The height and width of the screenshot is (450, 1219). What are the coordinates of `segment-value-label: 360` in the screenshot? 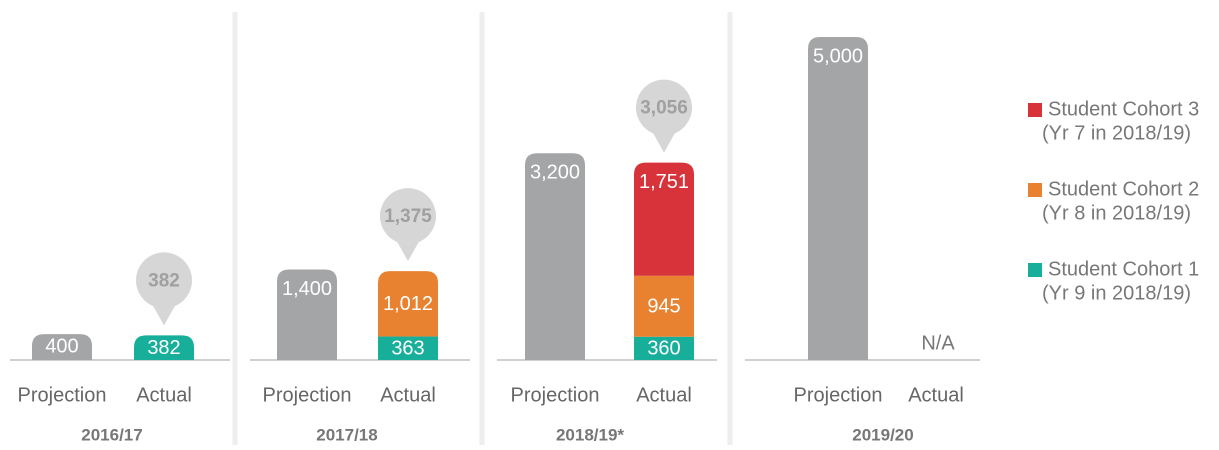 It's located at (663, 349).